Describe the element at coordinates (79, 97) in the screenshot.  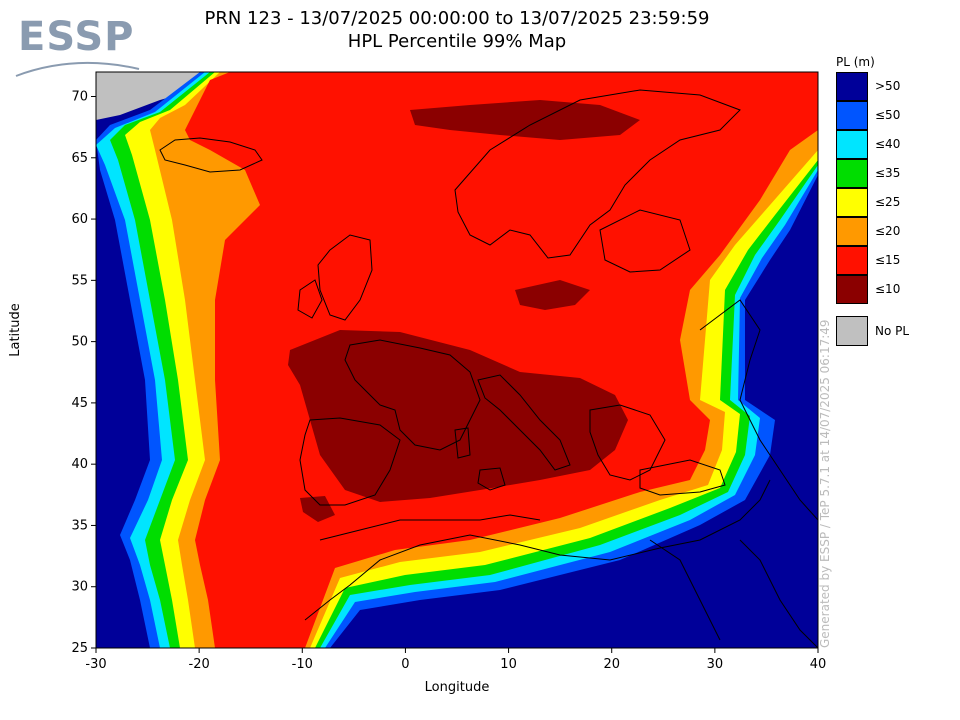
I see `y-tick-label: 70` at that location.